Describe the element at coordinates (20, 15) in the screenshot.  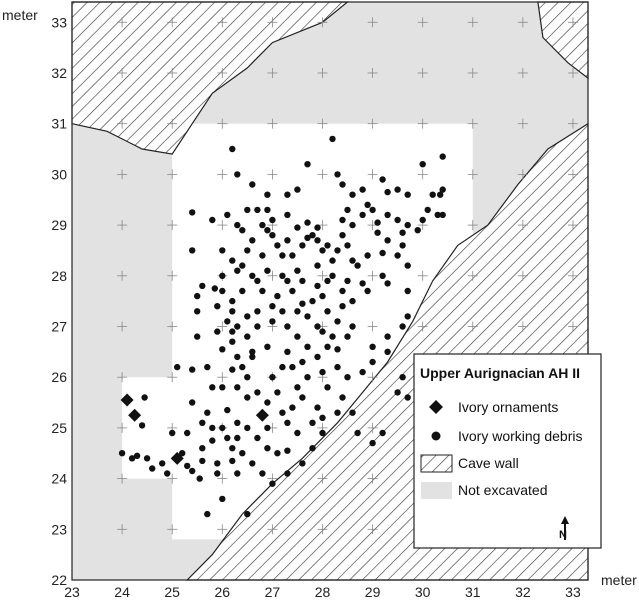
I see `y-axis-unit-label: meter` at that location.